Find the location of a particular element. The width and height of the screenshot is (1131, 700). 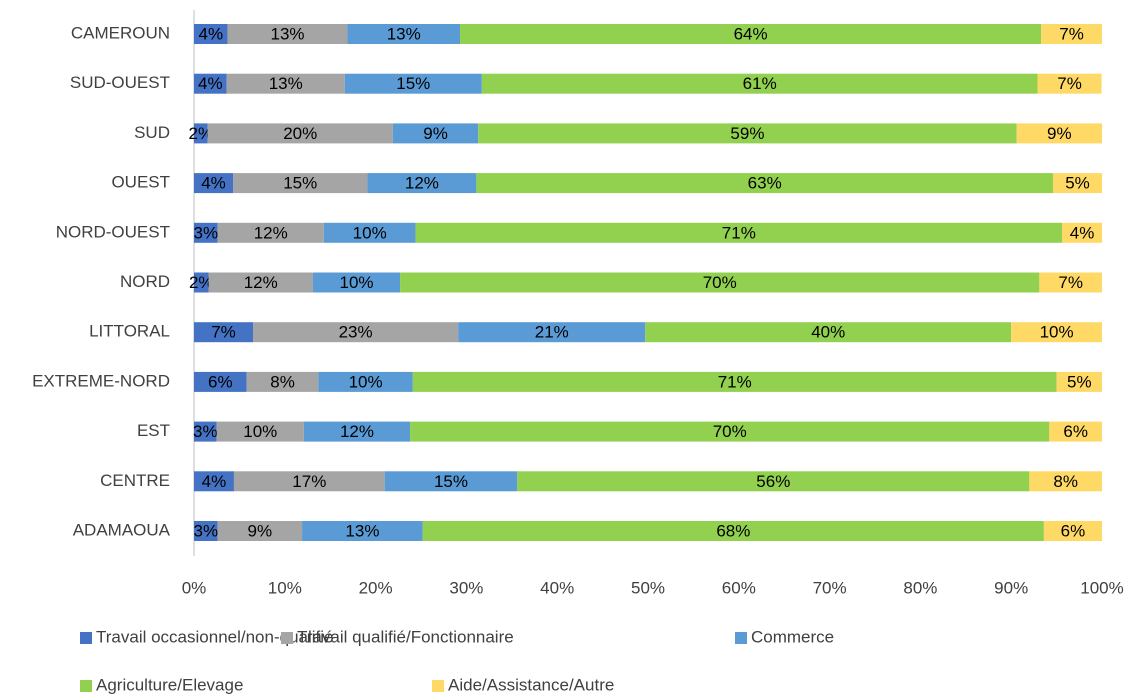

data-label: 8% is located at coordinates (1065, 481).